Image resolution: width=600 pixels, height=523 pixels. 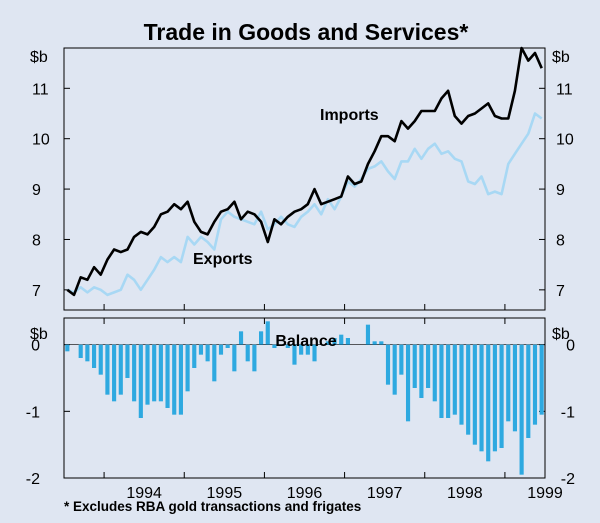 What do you see at coordinates (39, 57) in the screenshot?
I see `top-left-unit-label: $b` at bounding box center [39, 57].